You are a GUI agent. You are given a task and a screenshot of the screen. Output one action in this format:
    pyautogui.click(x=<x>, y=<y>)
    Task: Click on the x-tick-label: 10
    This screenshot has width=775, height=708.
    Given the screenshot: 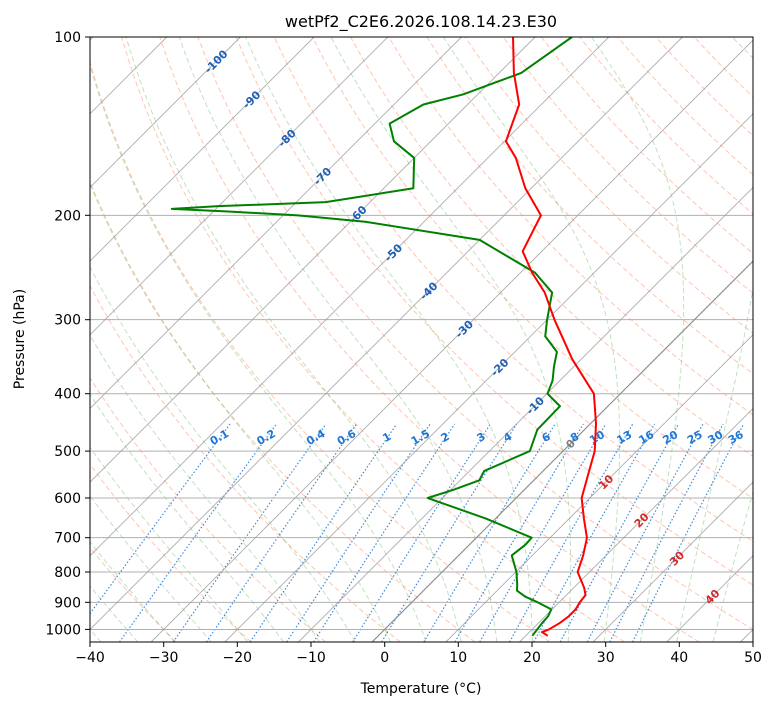 What is the action you would take?
    pyautogui.click(x=458, y=658)
    